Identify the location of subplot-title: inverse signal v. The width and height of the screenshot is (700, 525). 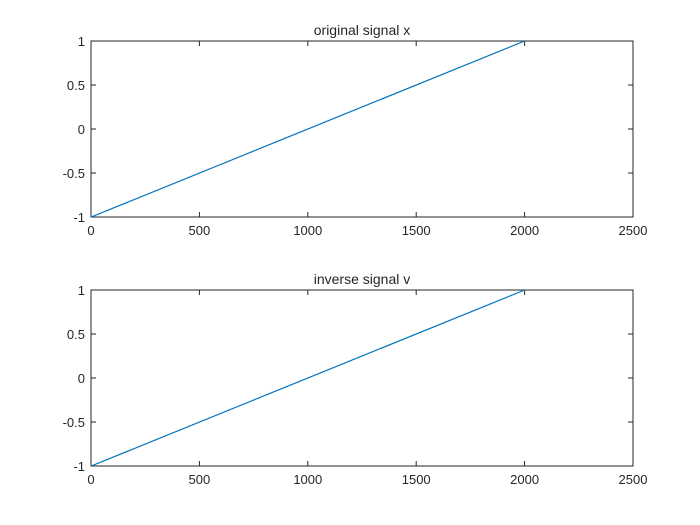
(362, 279).